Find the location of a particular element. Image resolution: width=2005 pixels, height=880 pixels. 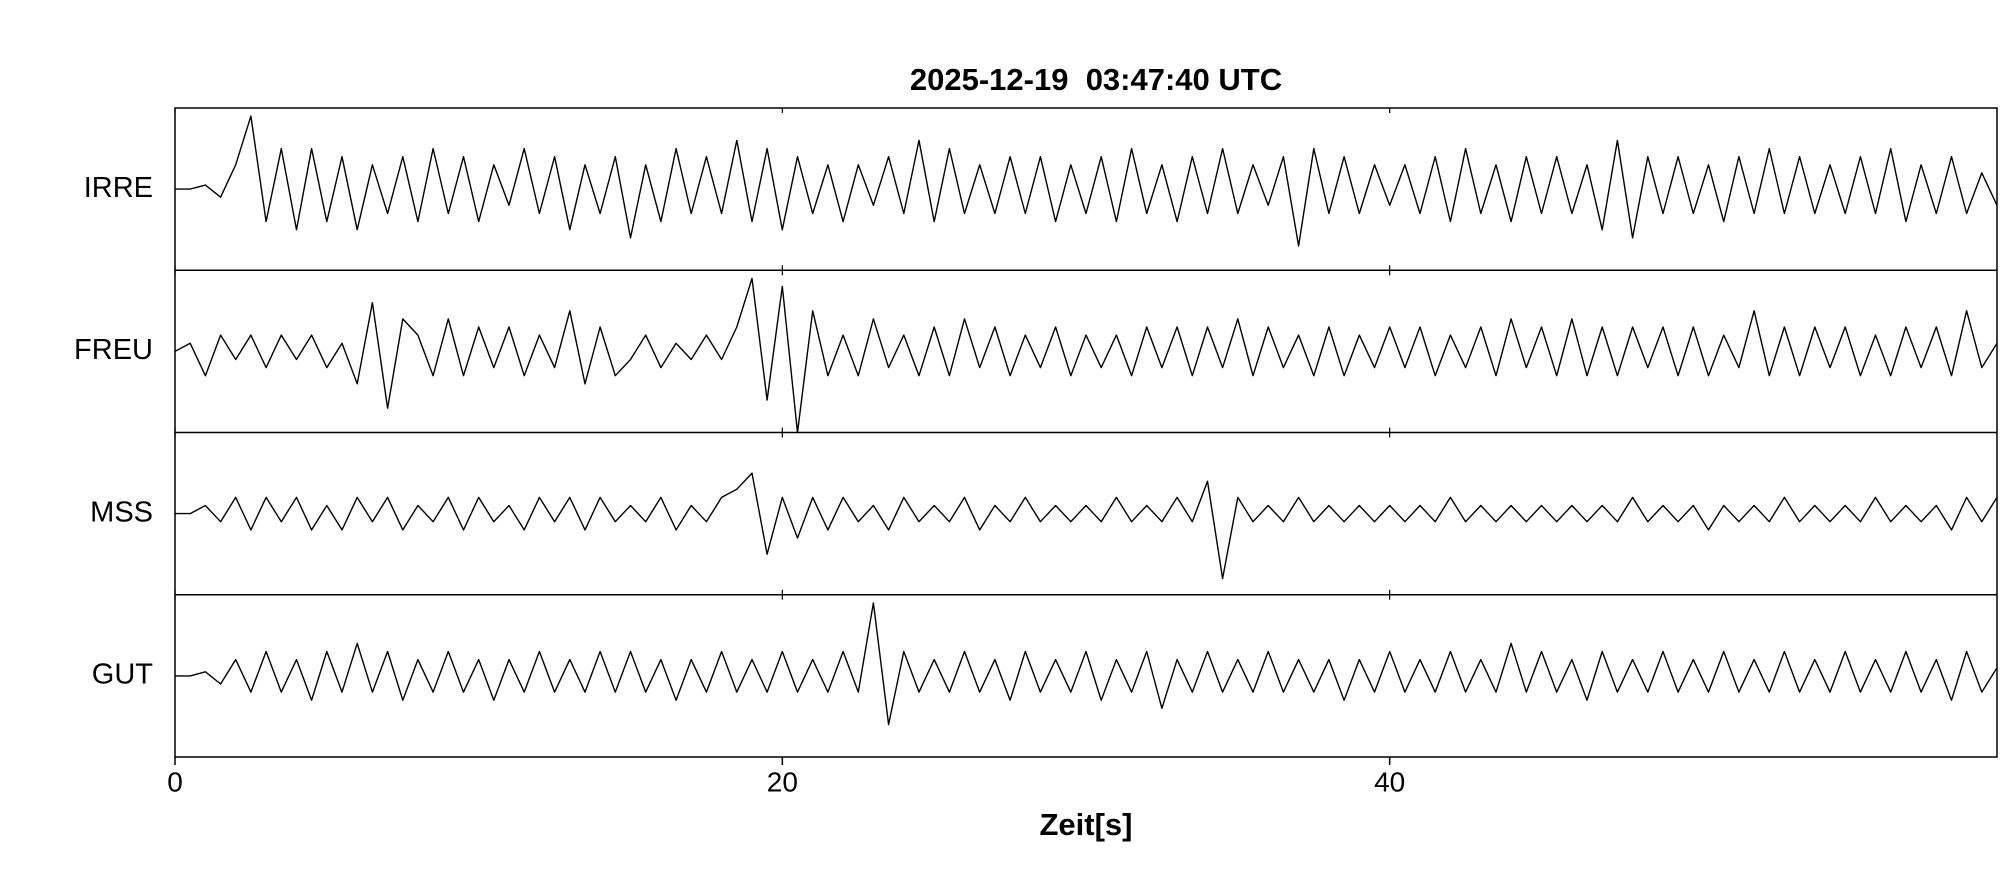

x-tick-label: 0 is located at coordinates (175, 781).